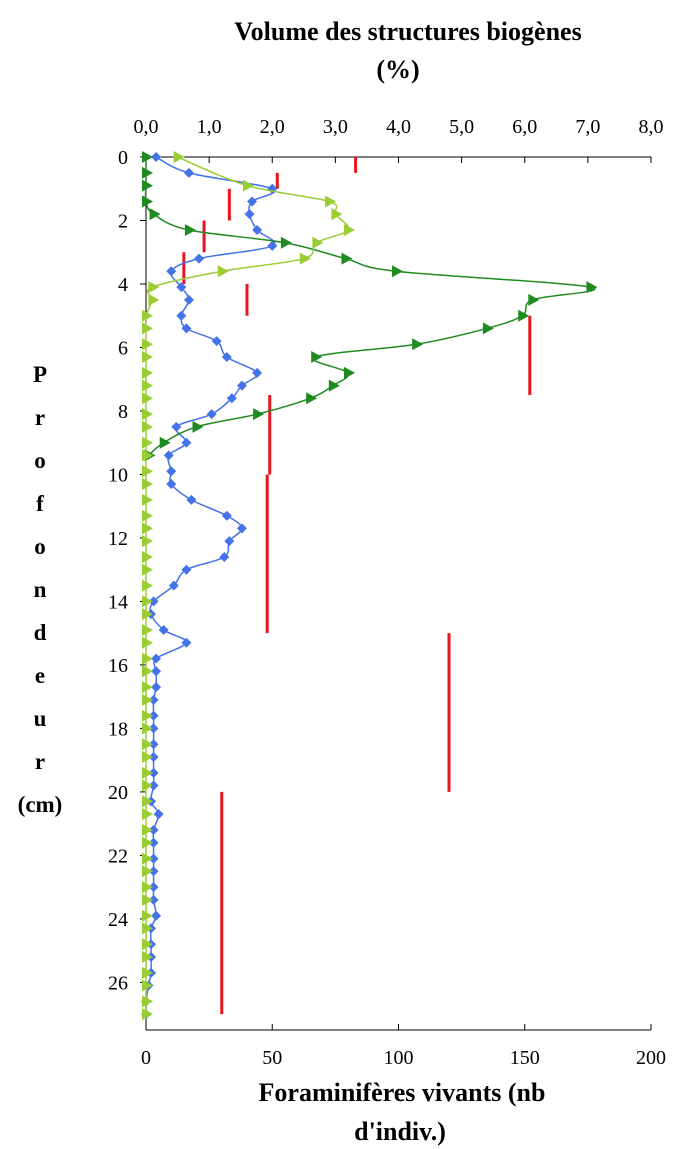 The width and height of the screenshot is (676, 1149). Describe the element at coordinates (118, 729) in the screenshot. I see `y-tick-label: 18` at that location.